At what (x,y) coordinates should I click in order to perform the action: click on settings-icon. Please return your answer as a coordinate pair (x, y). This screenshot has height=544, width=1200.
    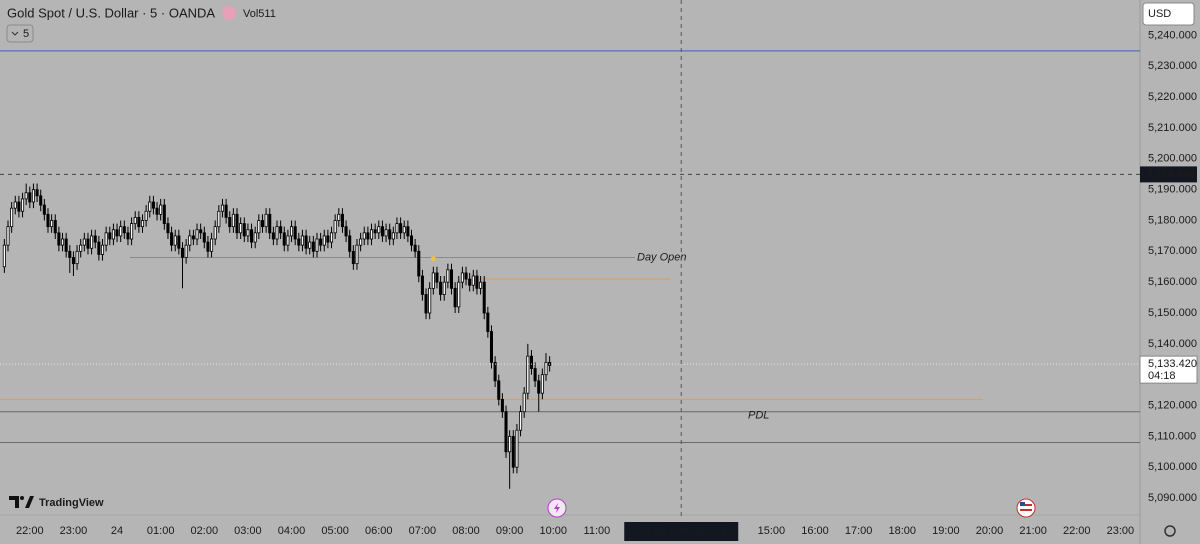
    Looking at the image, I should click on (1170, 531).